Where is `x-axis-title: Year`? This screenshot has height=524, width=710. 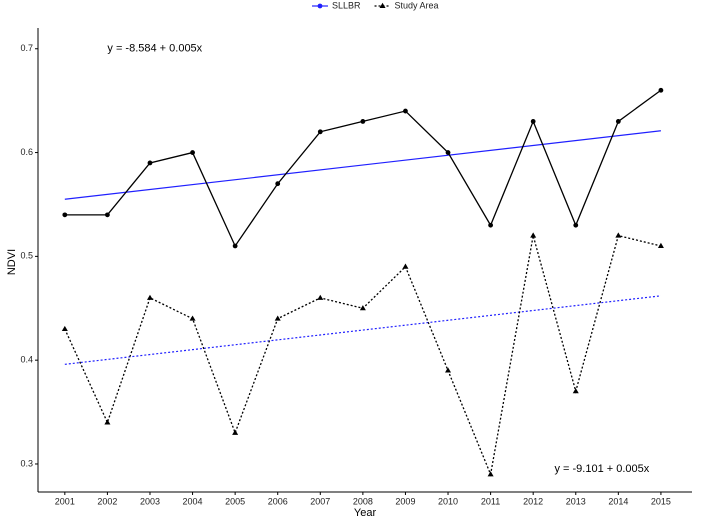
x-axis-title: Year is located at coordinates (365, 513).